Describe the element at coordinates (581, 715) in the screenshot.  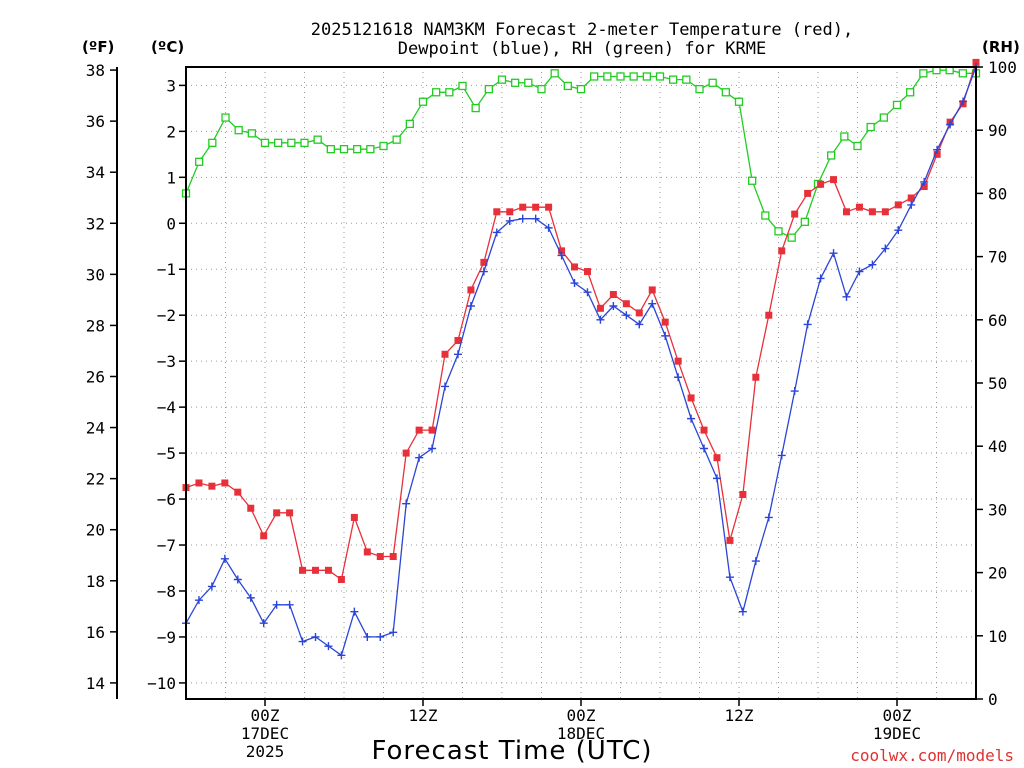
I see `x-tick-label: 00Z` at that location.